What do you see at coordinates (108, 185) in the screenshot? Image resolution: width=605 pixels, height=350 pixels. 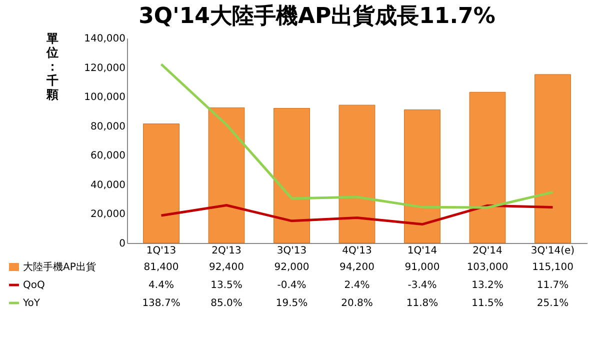 I see `y-tick-label: 40,000` at bounding box center [108, 185].